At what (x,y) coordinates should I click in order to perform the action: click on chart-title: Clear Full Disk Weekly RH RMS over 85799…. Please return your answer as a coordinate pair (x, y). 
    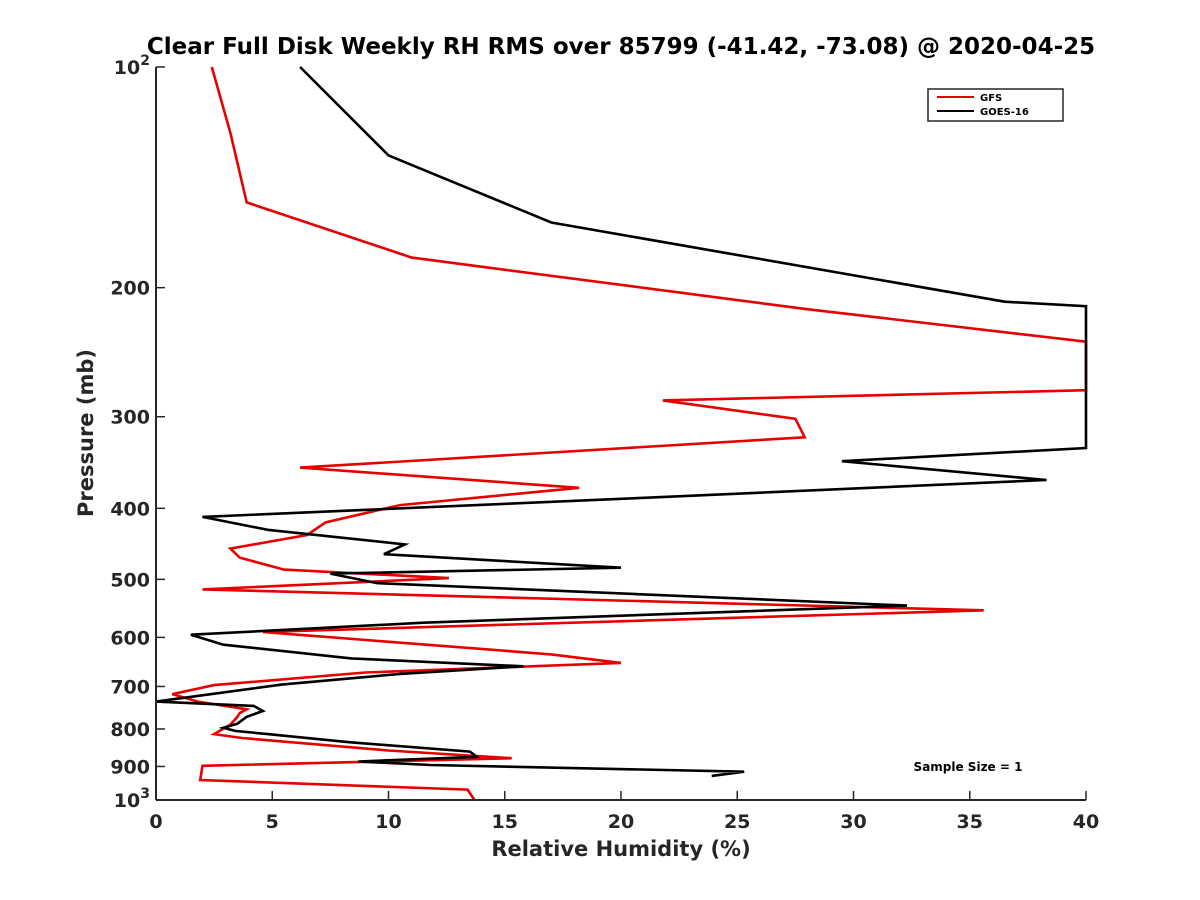
    Looking at the image, I should click on (621, 47).